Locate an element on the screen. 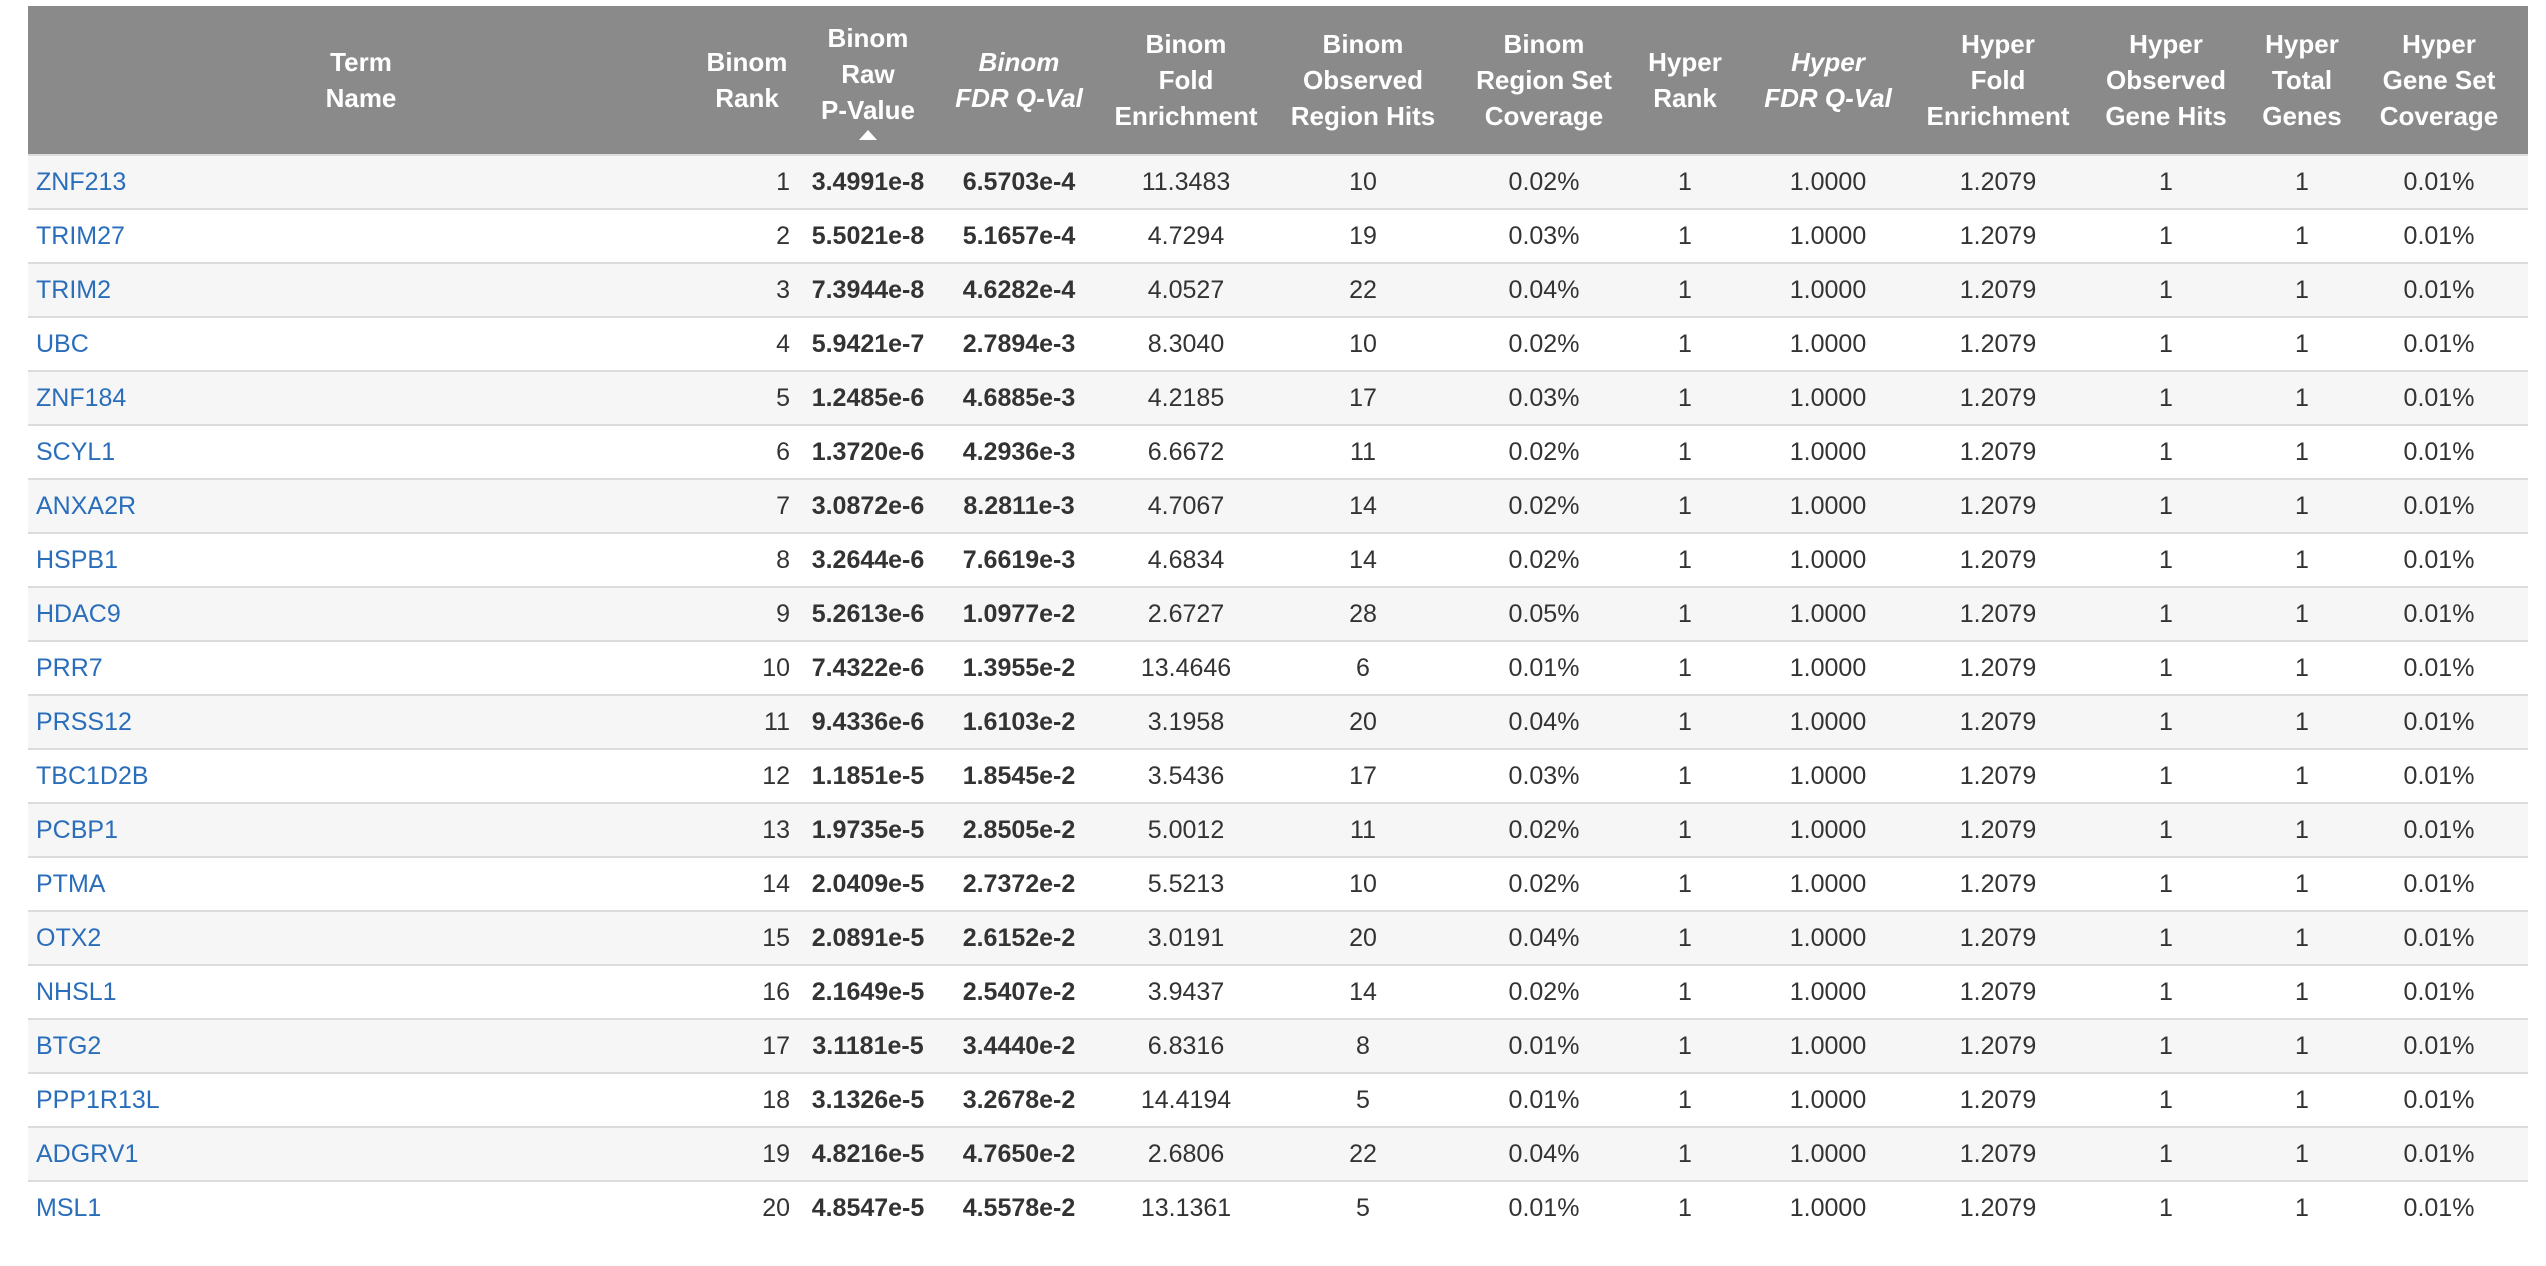 The height and width of the screenshot is (1266, 2546). header-hyper-total-genes: Hyper Total Genes is located at coordinates (2302, 80).